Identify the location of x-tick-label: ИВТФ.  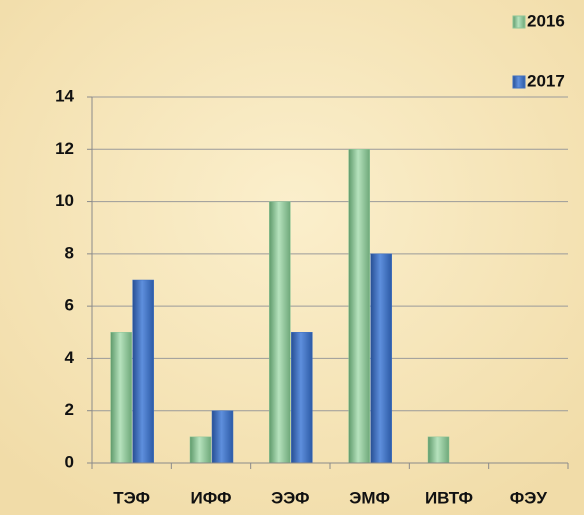
(449, 497).